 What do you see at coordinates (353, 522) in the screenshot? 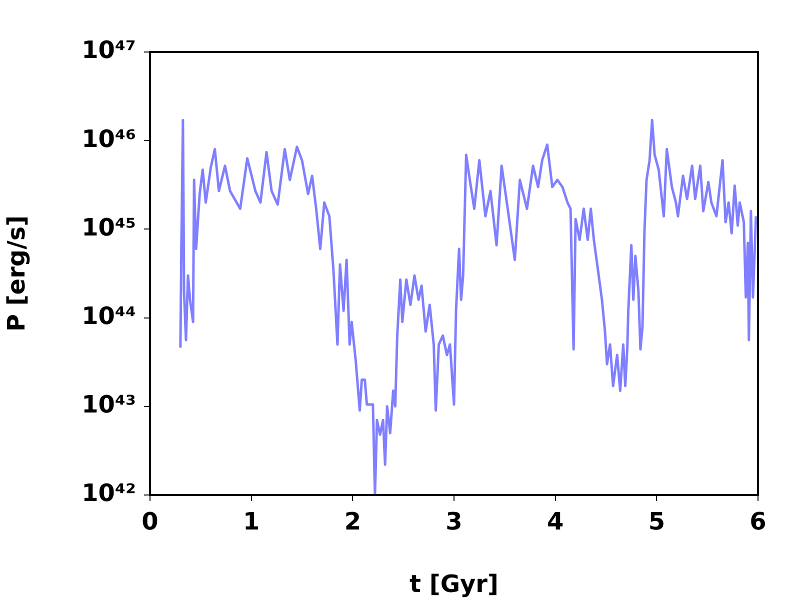
I see `x-tick-label: 2` at bounding box center [353, 522].